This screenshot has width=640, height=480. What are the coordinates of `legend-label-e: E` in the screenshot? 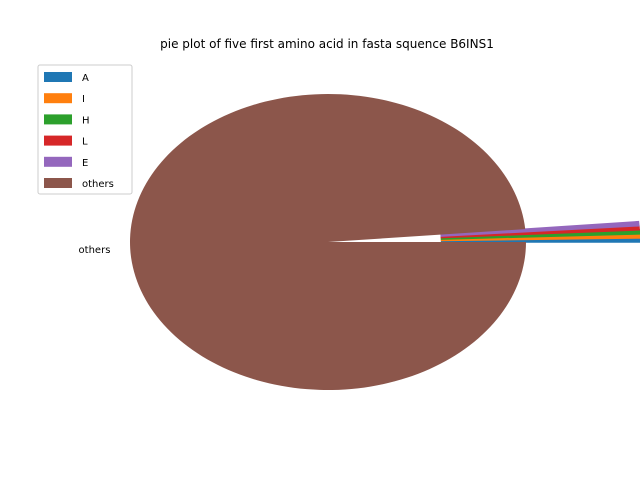 It's located at (85, 163).